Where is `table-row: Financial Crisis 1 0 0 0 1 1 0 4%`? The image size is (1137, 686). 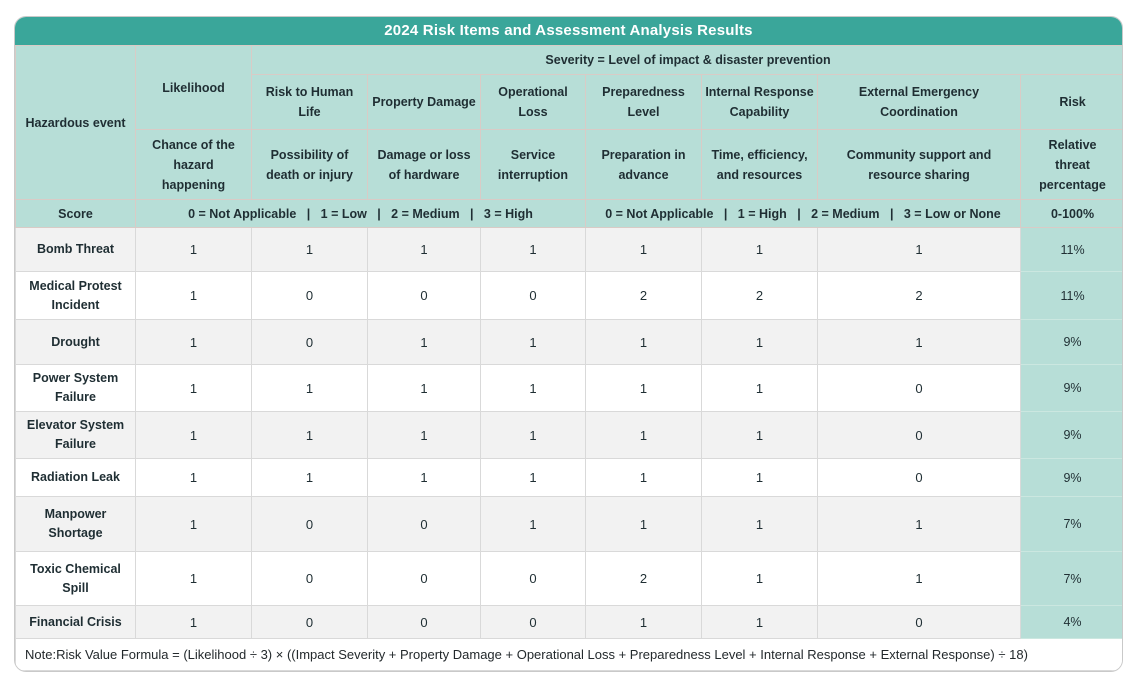
table-row: Financial Crisis 1 0 0 0 1 1 0 4% is located at coordinates (568, 622).